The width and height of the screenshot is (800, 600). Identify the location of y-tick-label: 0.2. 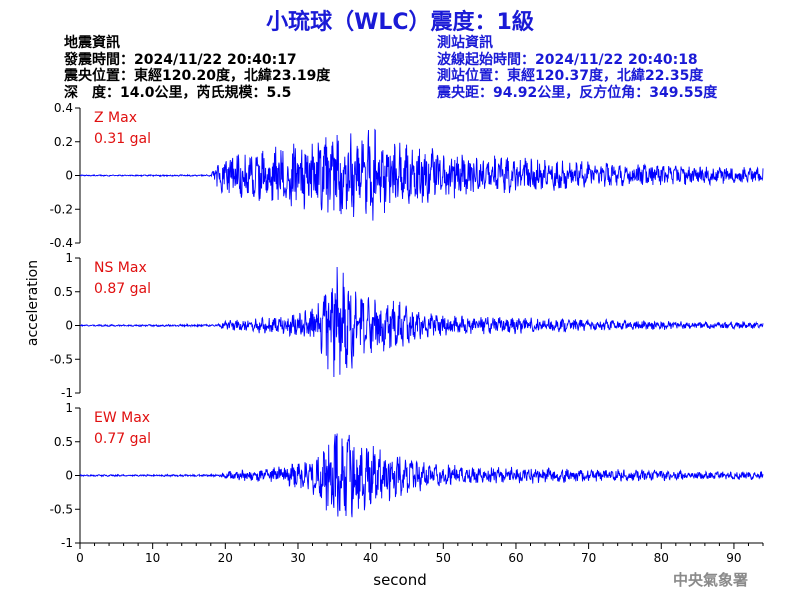
(63, 142).